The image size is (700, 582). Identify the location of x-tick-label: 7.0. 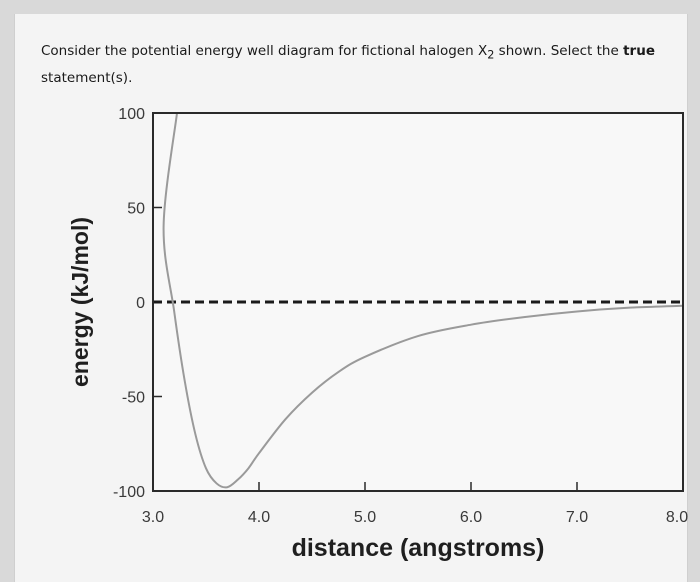
(577, 517).